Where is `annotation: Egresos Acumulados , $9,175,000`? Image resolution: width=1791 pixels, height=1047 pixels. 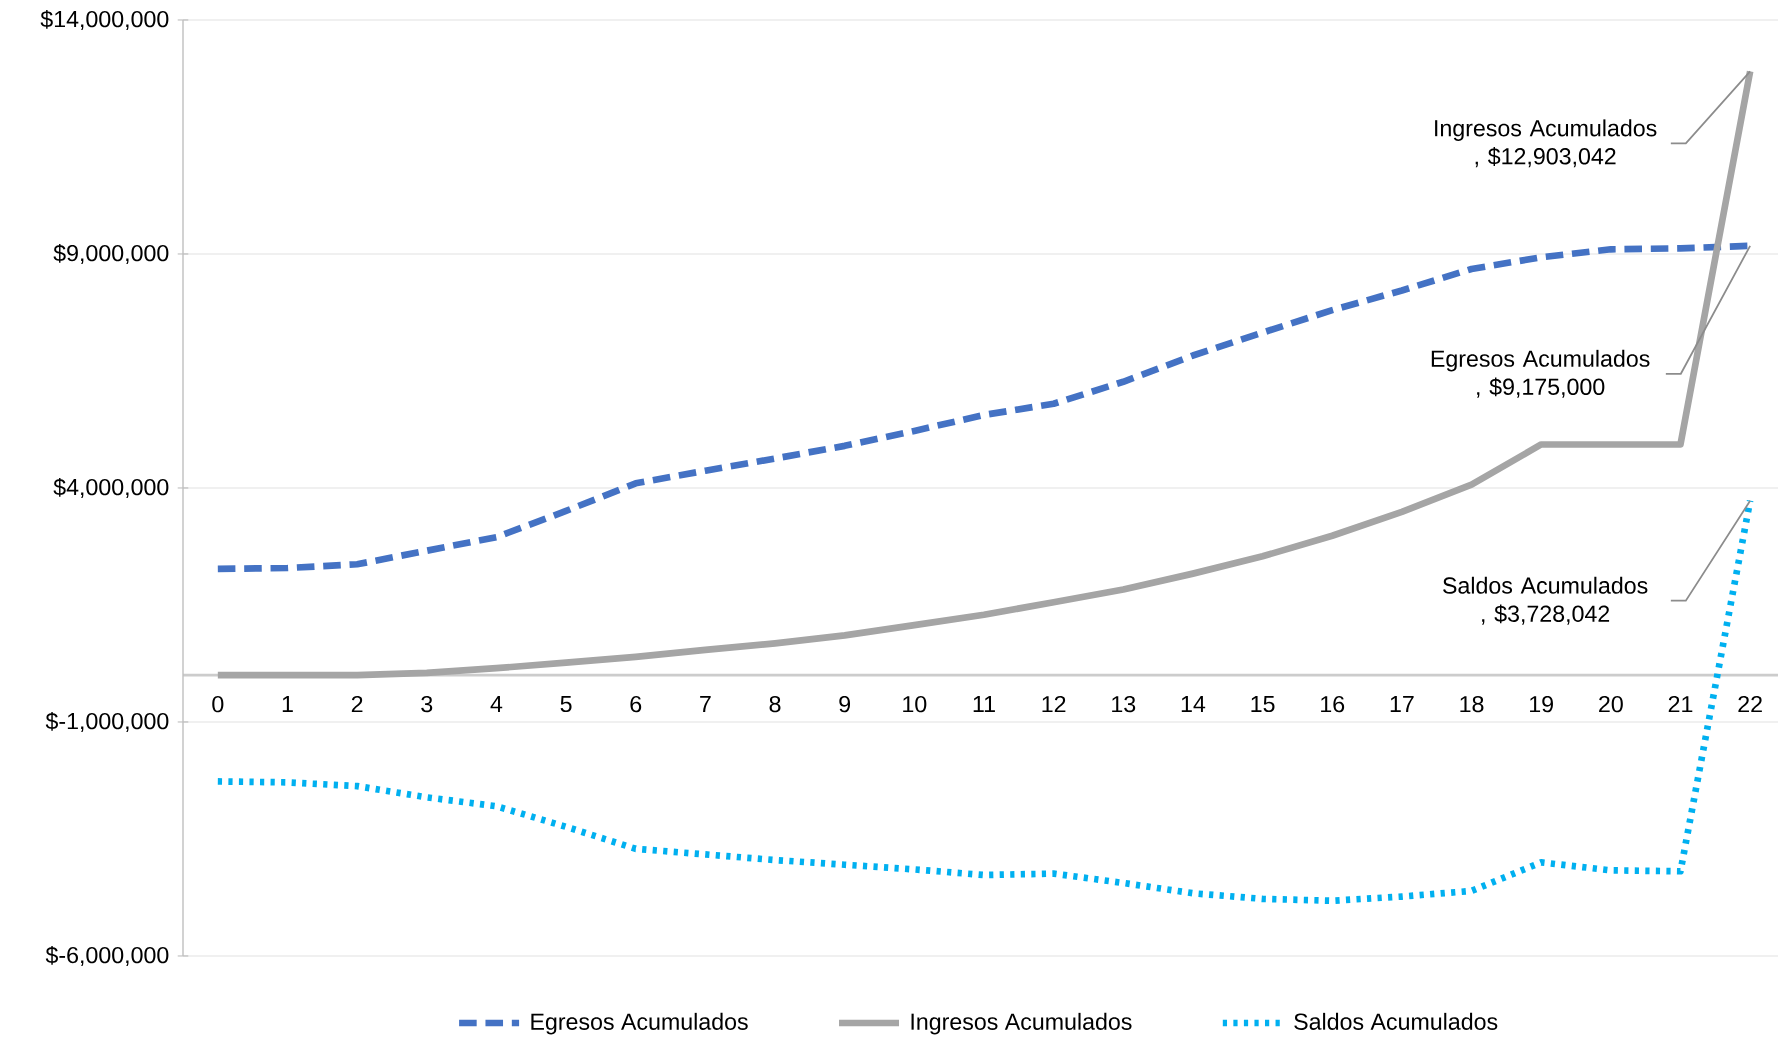 annotation: Egresos Acumulados , $9,175,000 is located at coordinates (1540, 373).